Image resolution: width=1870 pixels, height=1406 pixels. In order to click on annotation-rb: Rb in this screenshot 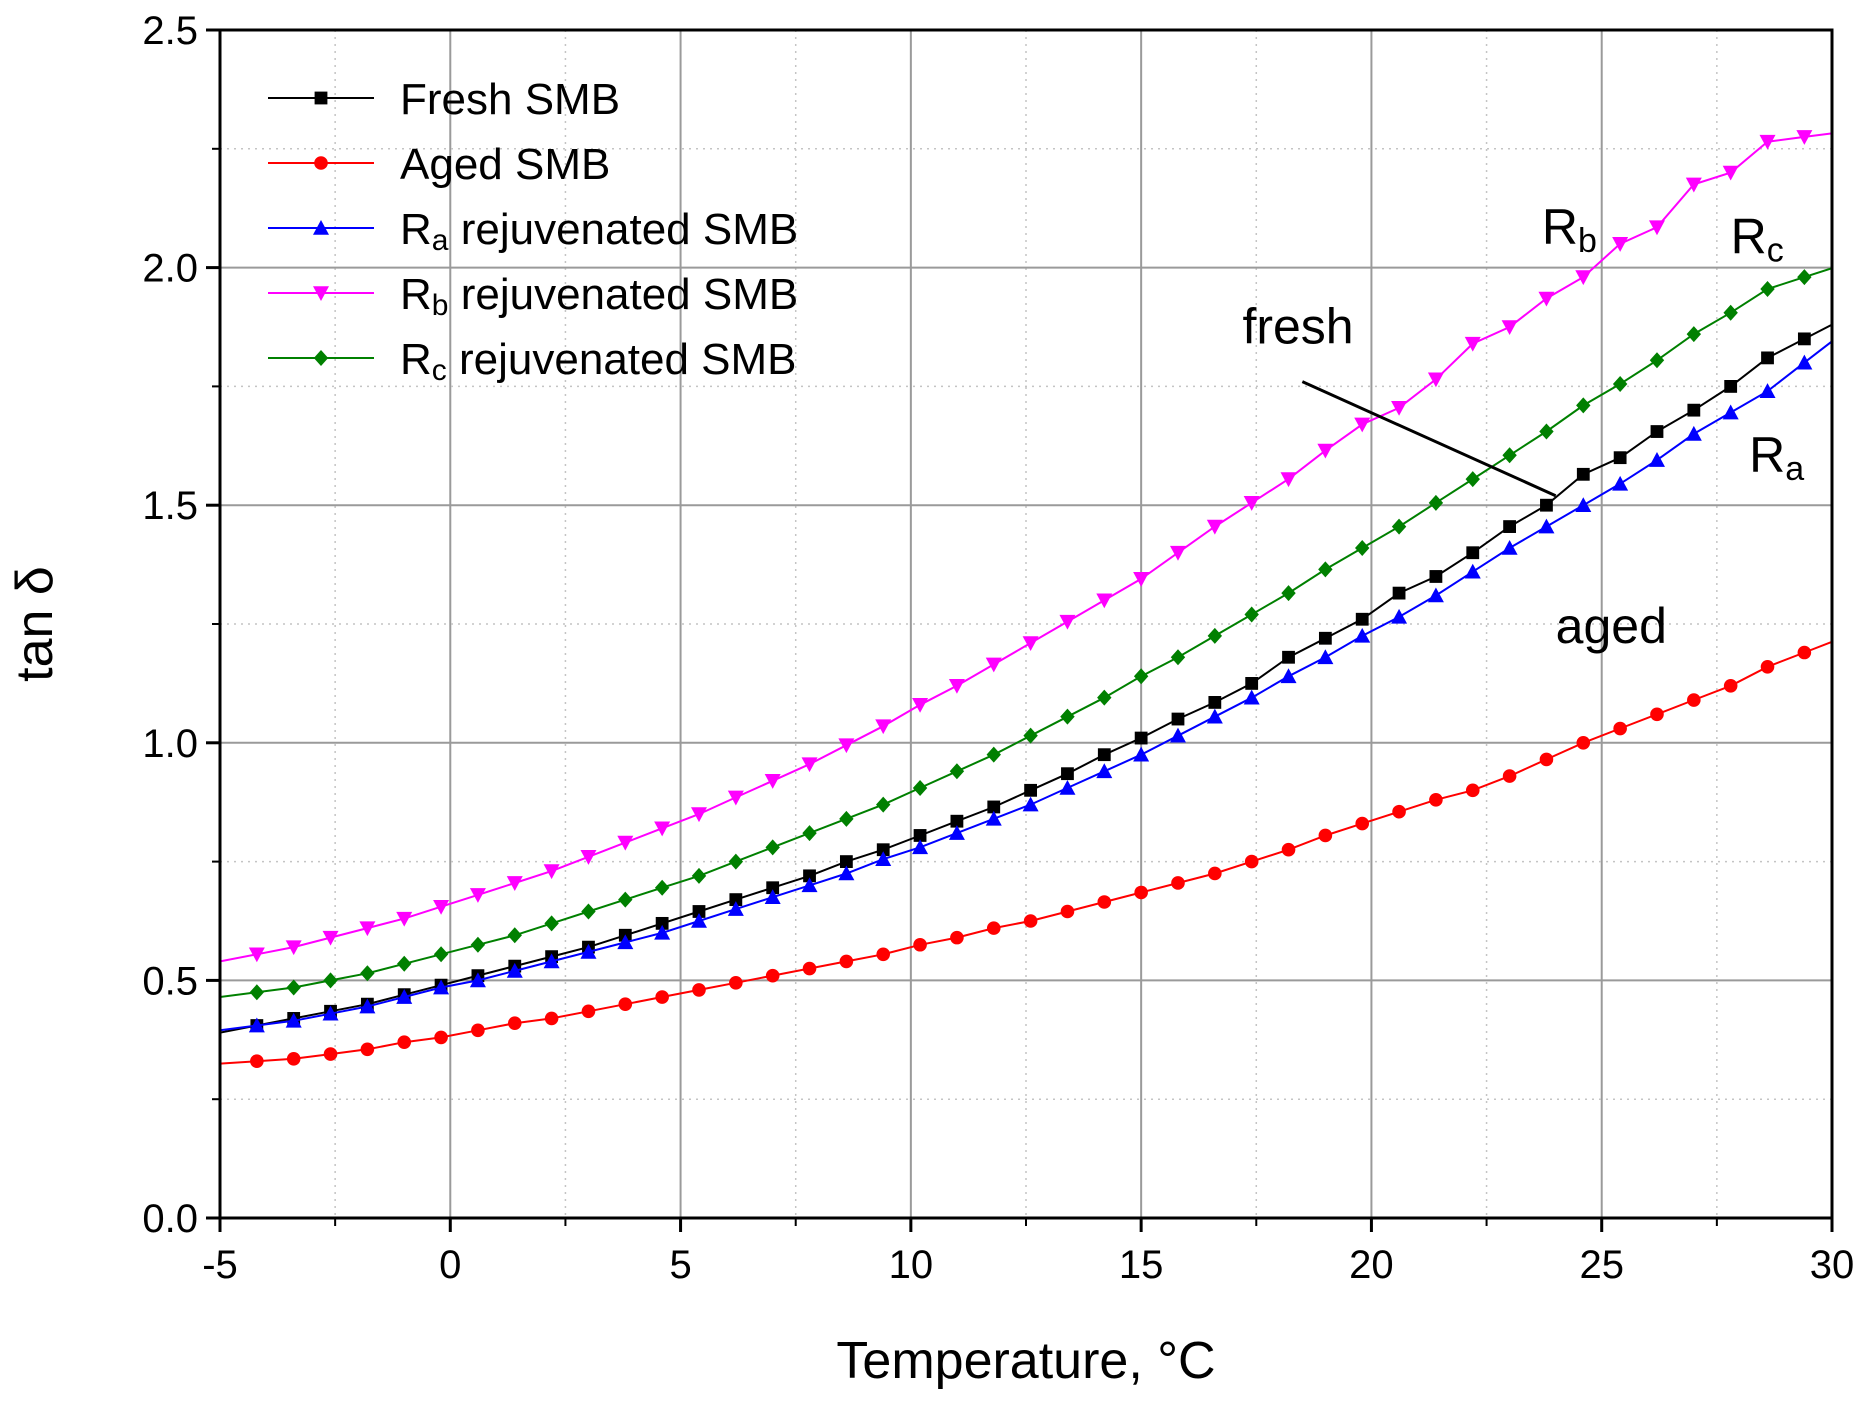, I will do `click(1569, 229)`.